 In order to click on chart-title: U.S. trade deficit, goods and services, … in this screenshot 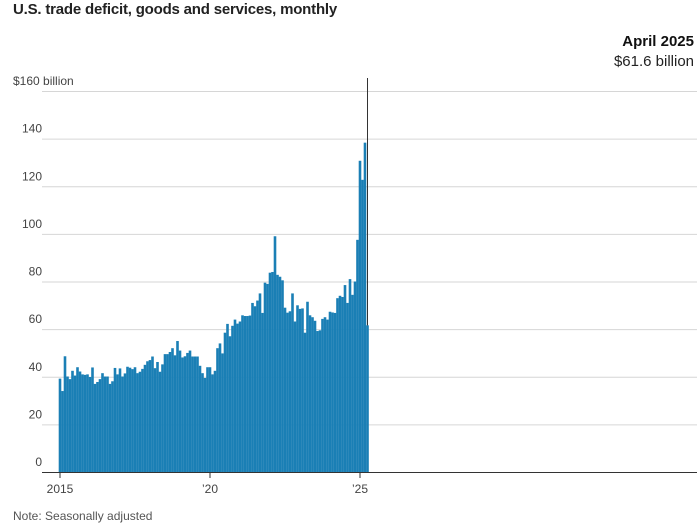, I will do `click(175, 9)`.